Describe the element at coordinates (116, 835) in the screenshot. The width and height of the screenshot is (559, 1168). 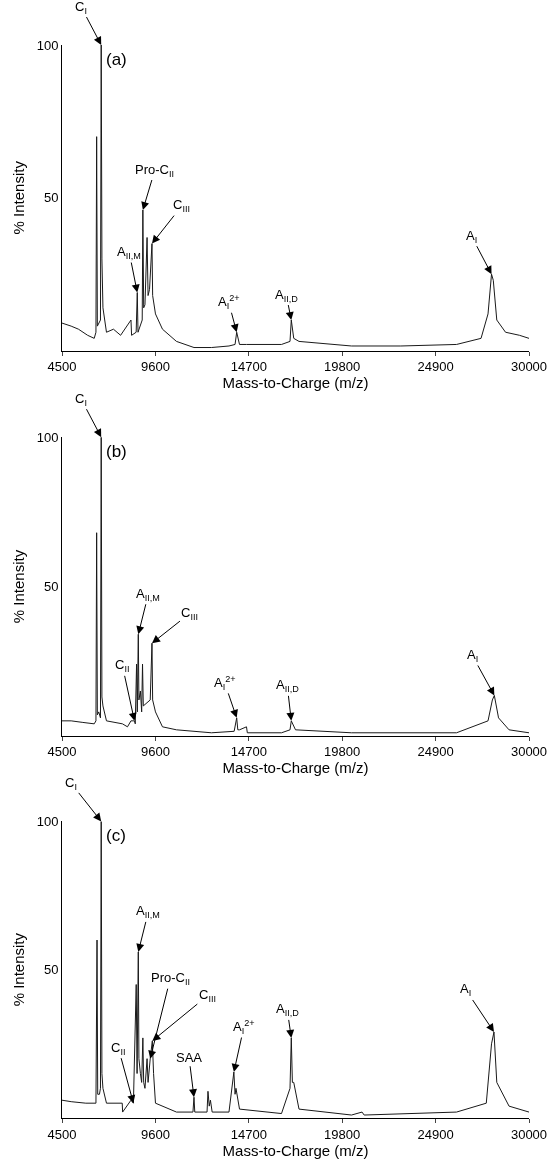
I see `annotation: (c)` at that location.